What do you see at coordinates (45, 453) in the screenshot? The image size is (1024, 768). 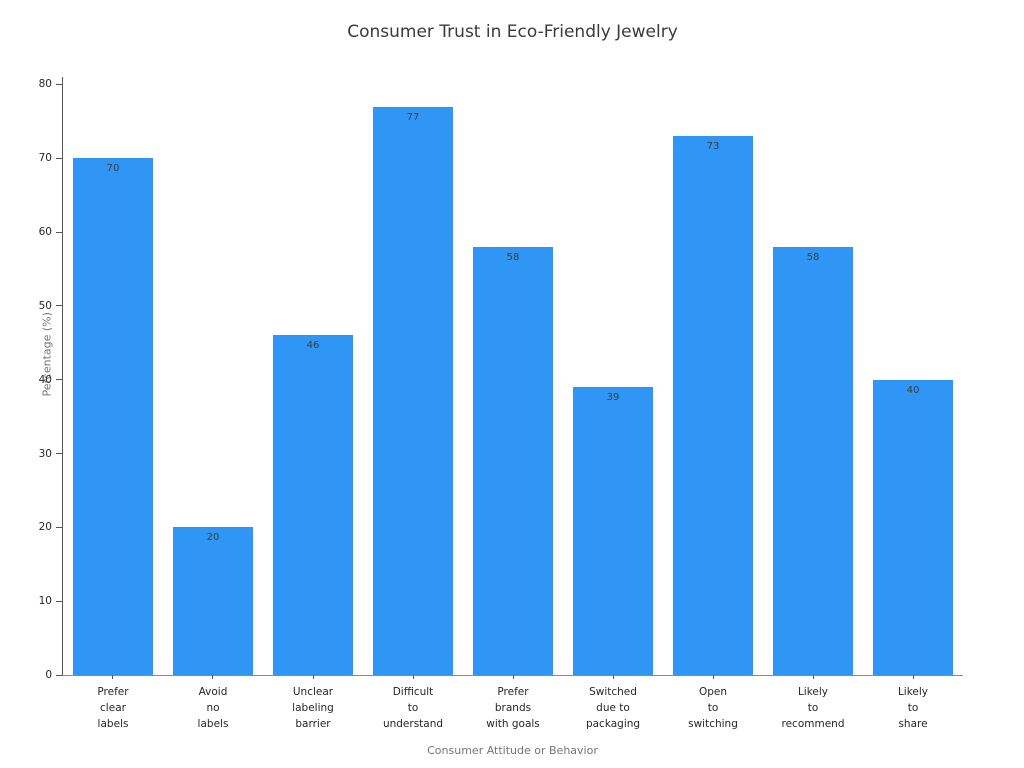 I see `y-tick-label: 30` at bounding box center [45, 453].